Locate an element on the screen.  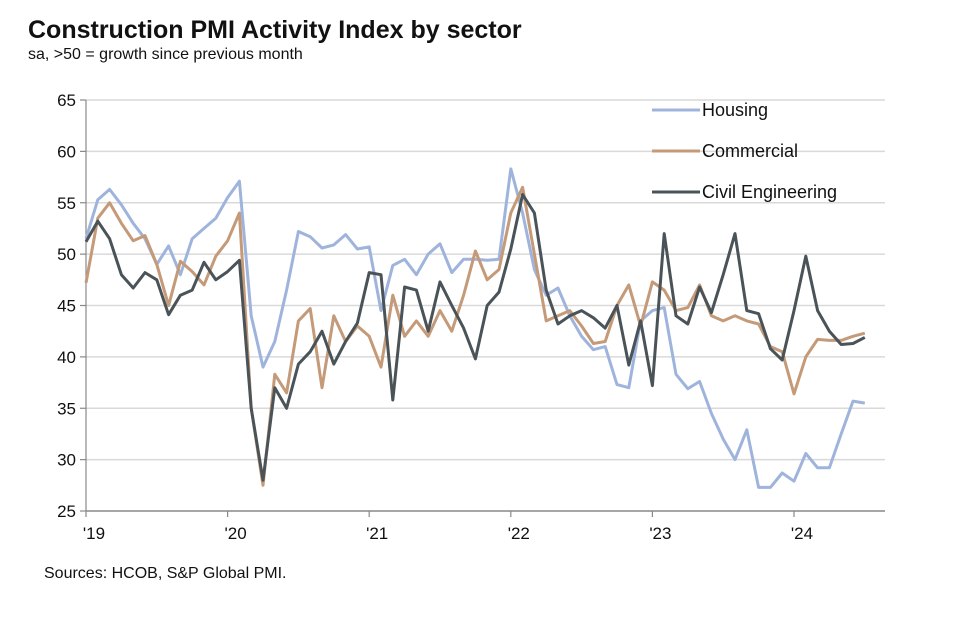
legend-label: Commercial is located at coordinates (750, 151).